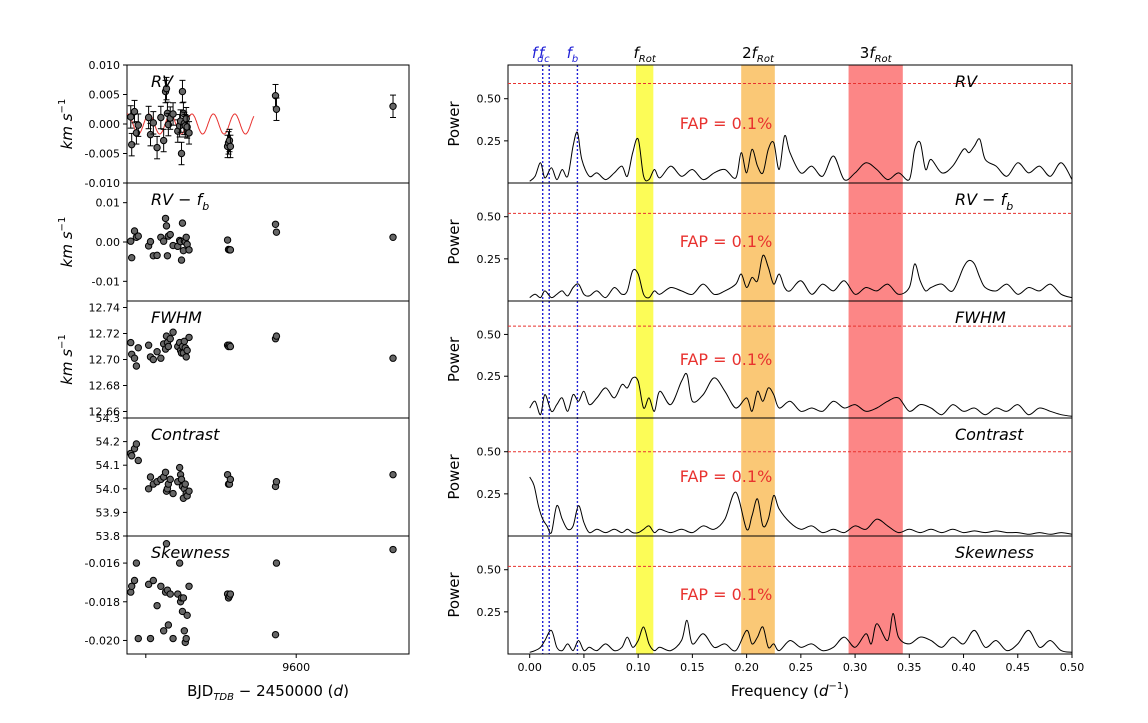  What do you see at coordinates (102, 183) in the screenshot?
I see `ts-ytick-label: -0.010` at bounding box center [102, 183].